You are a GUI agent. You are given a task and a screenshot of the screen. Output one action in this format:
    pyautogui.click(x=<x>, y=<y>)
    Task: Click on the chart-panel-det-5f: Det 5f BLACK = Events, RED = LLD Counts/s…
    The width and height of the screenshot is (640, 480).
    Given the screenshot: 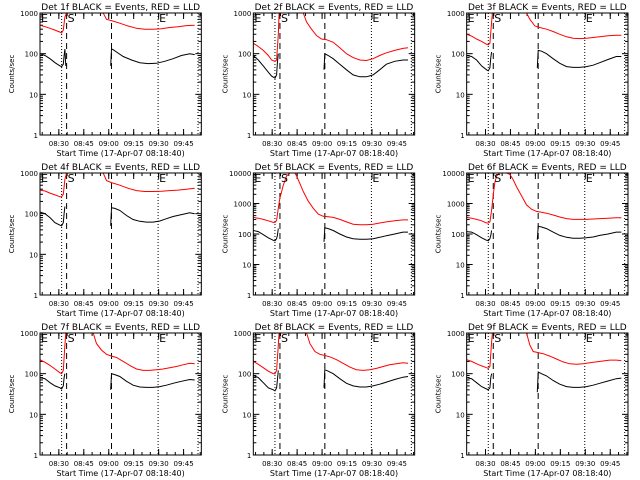 What is the action you would take?
    pyautogui.click(x=318, y=240)
    